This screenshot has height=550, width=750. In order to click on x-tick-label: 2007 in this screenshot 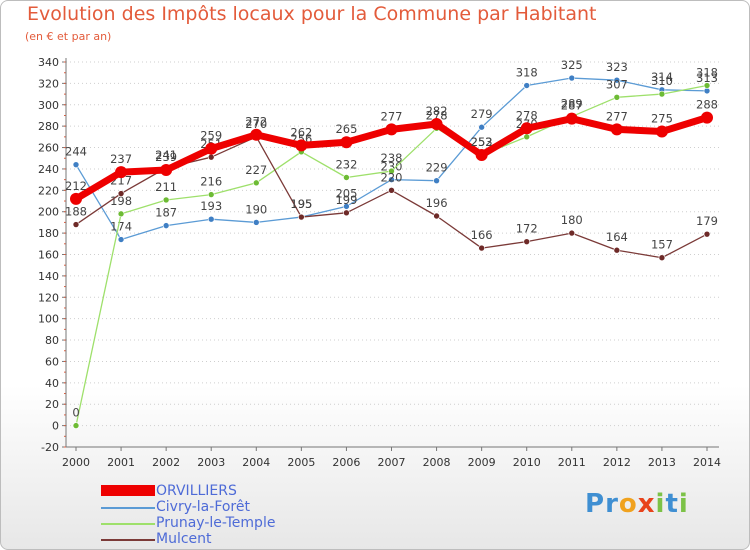, I will do `click(392, 462)`.